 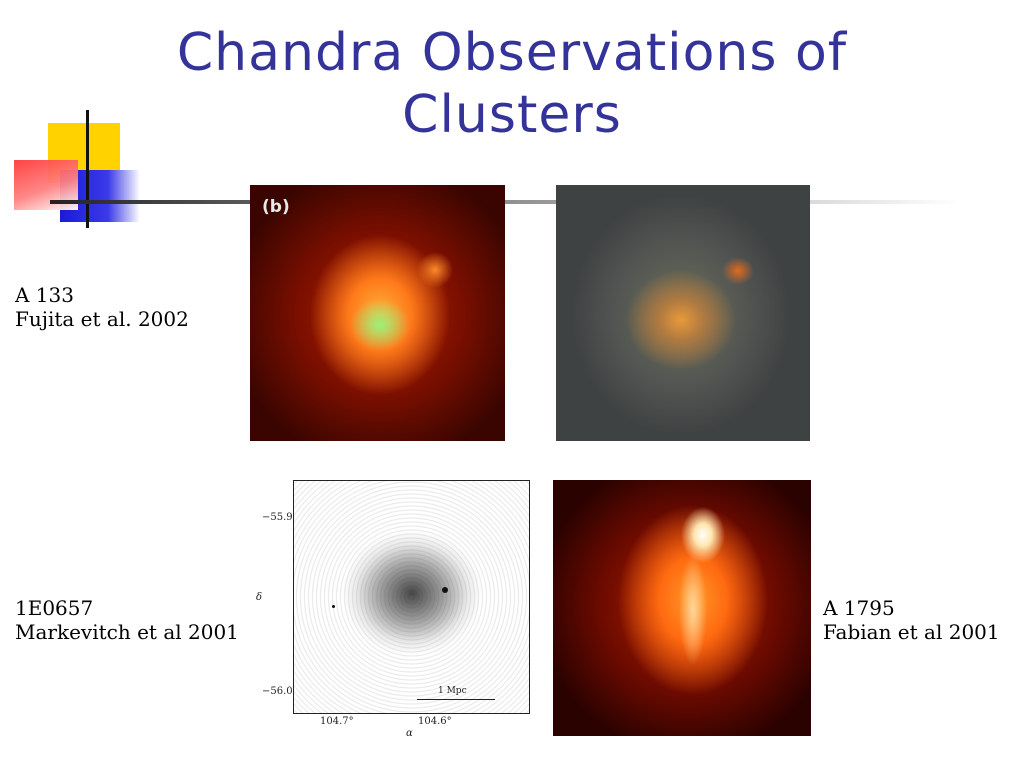 I want to click on a133-composite-image, so click(x=683, y=313).